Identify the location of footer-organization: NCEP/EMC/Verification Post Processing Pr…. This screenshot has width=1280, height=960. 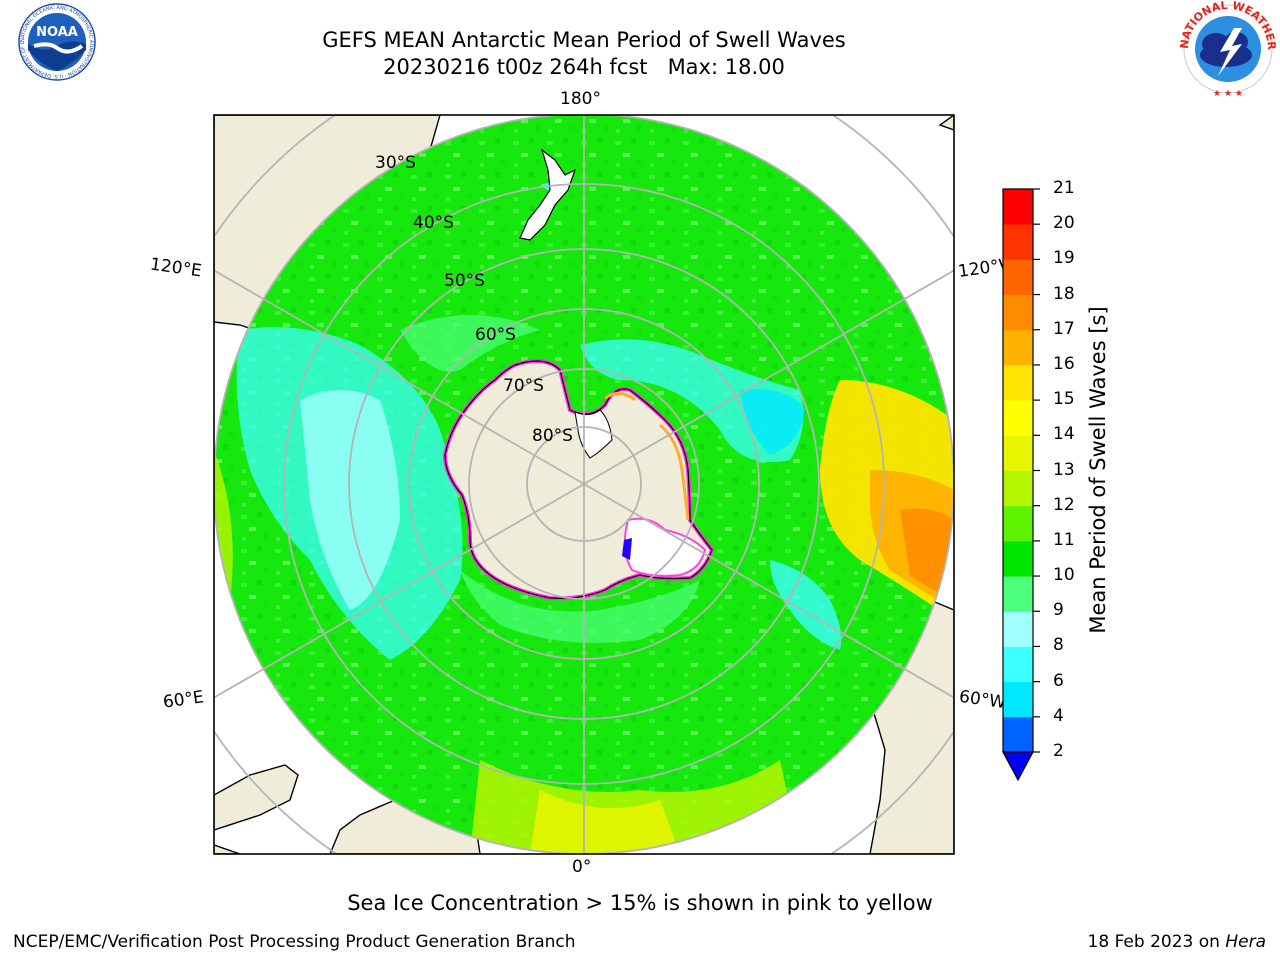
(294, 942).